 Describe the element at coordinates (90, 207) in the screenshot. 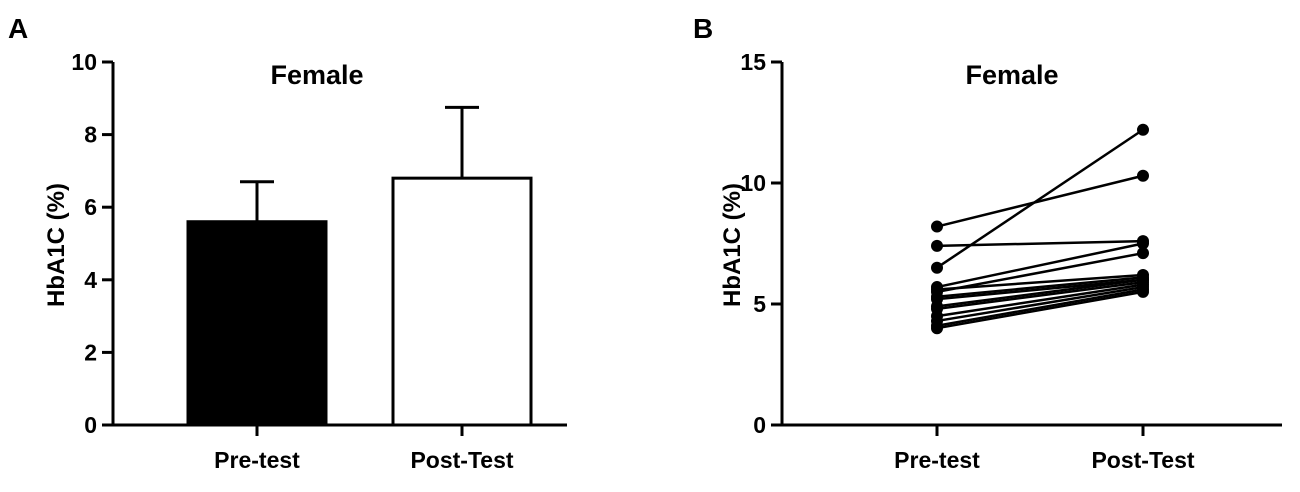

I see `y-tick-label: 6` at that location.